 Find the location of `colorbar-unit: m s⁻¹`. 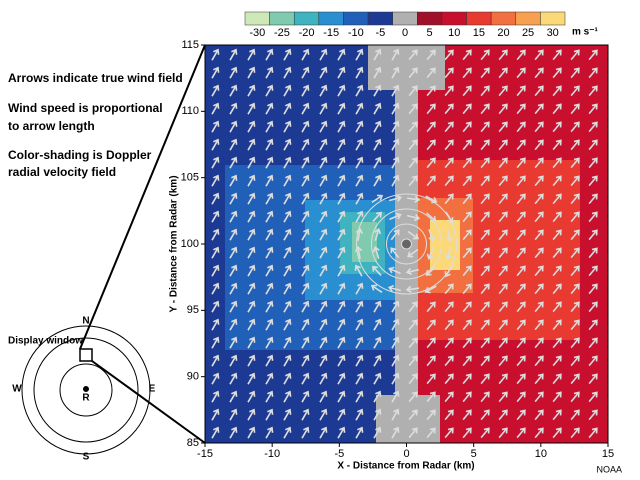

colorbar-unit: m s⁻¹ is located at coordinates (585, 32).